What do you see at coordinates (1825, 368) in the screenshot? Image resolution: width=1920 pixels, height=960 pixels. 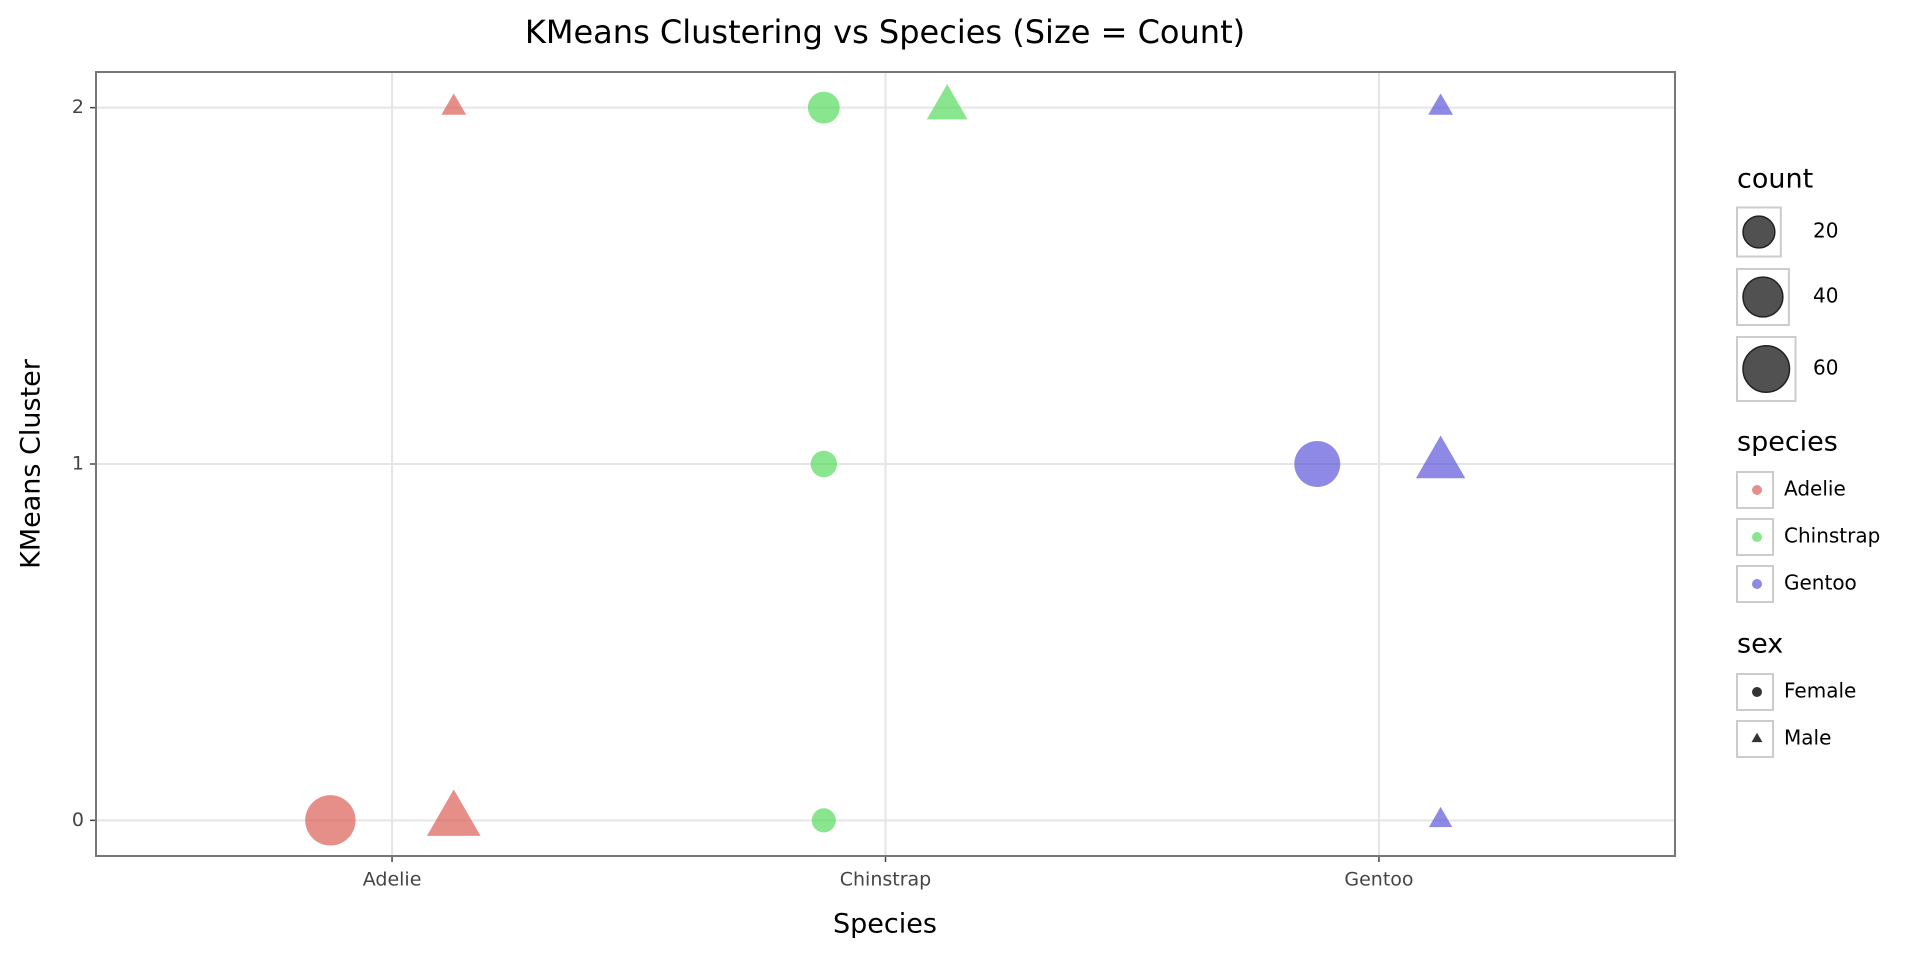 I see `legend-label: 60` at bounding box center [1825, 368].